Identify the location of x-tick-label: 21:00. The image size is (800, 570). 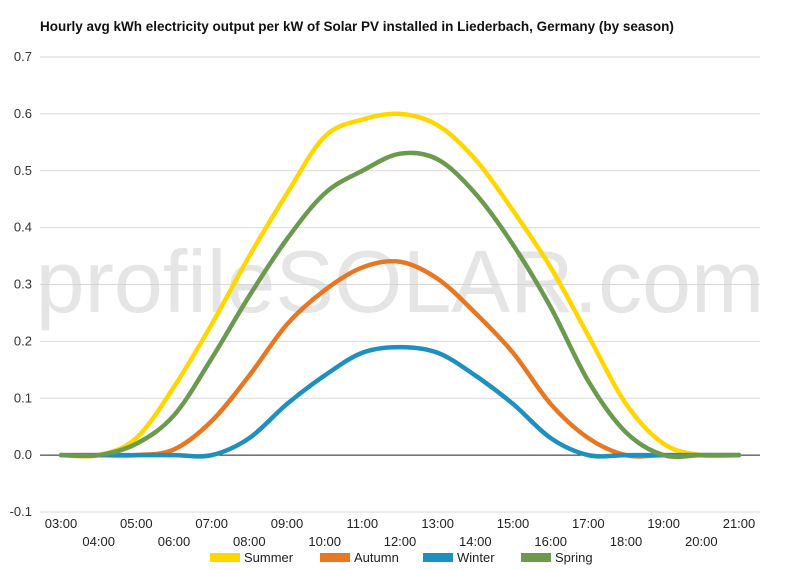
(739, 523).